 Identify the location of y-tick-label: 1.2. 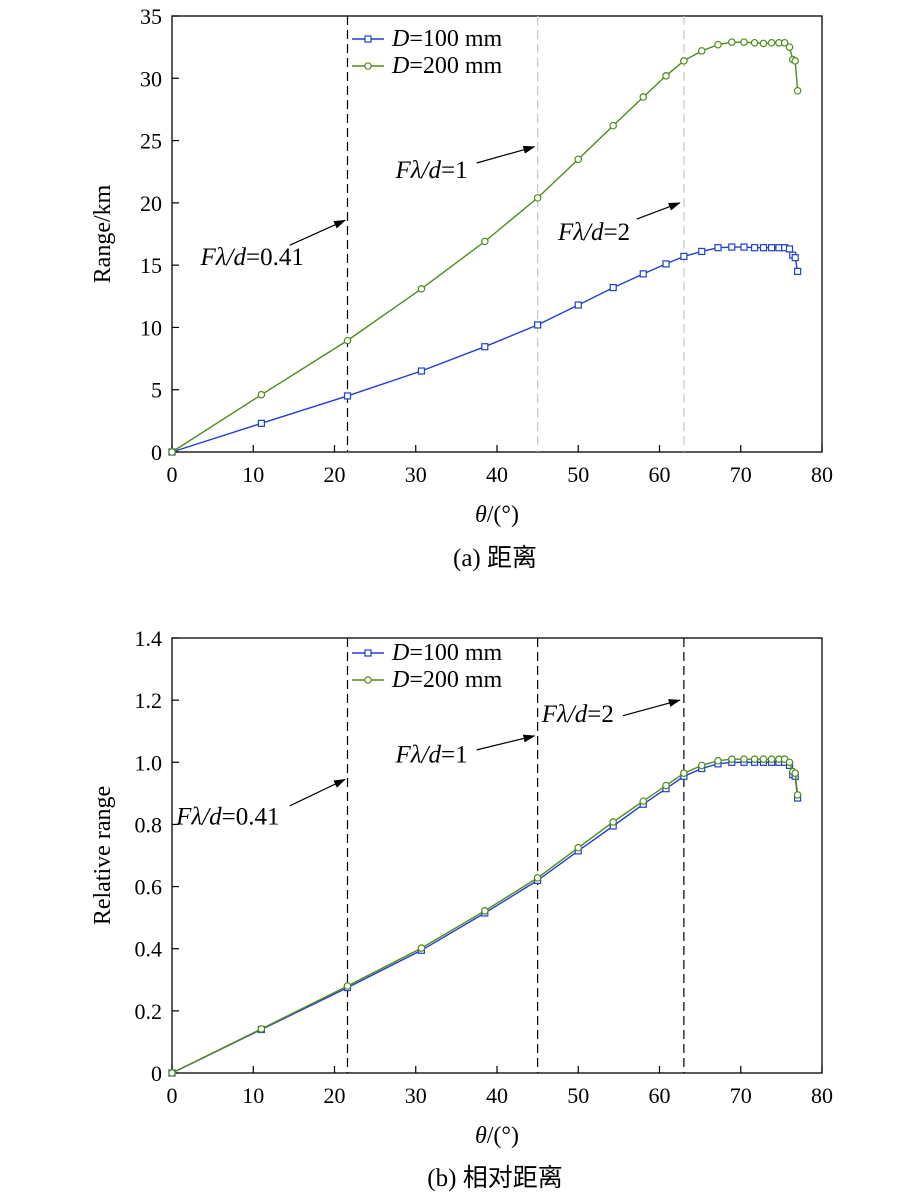
(149, 700).